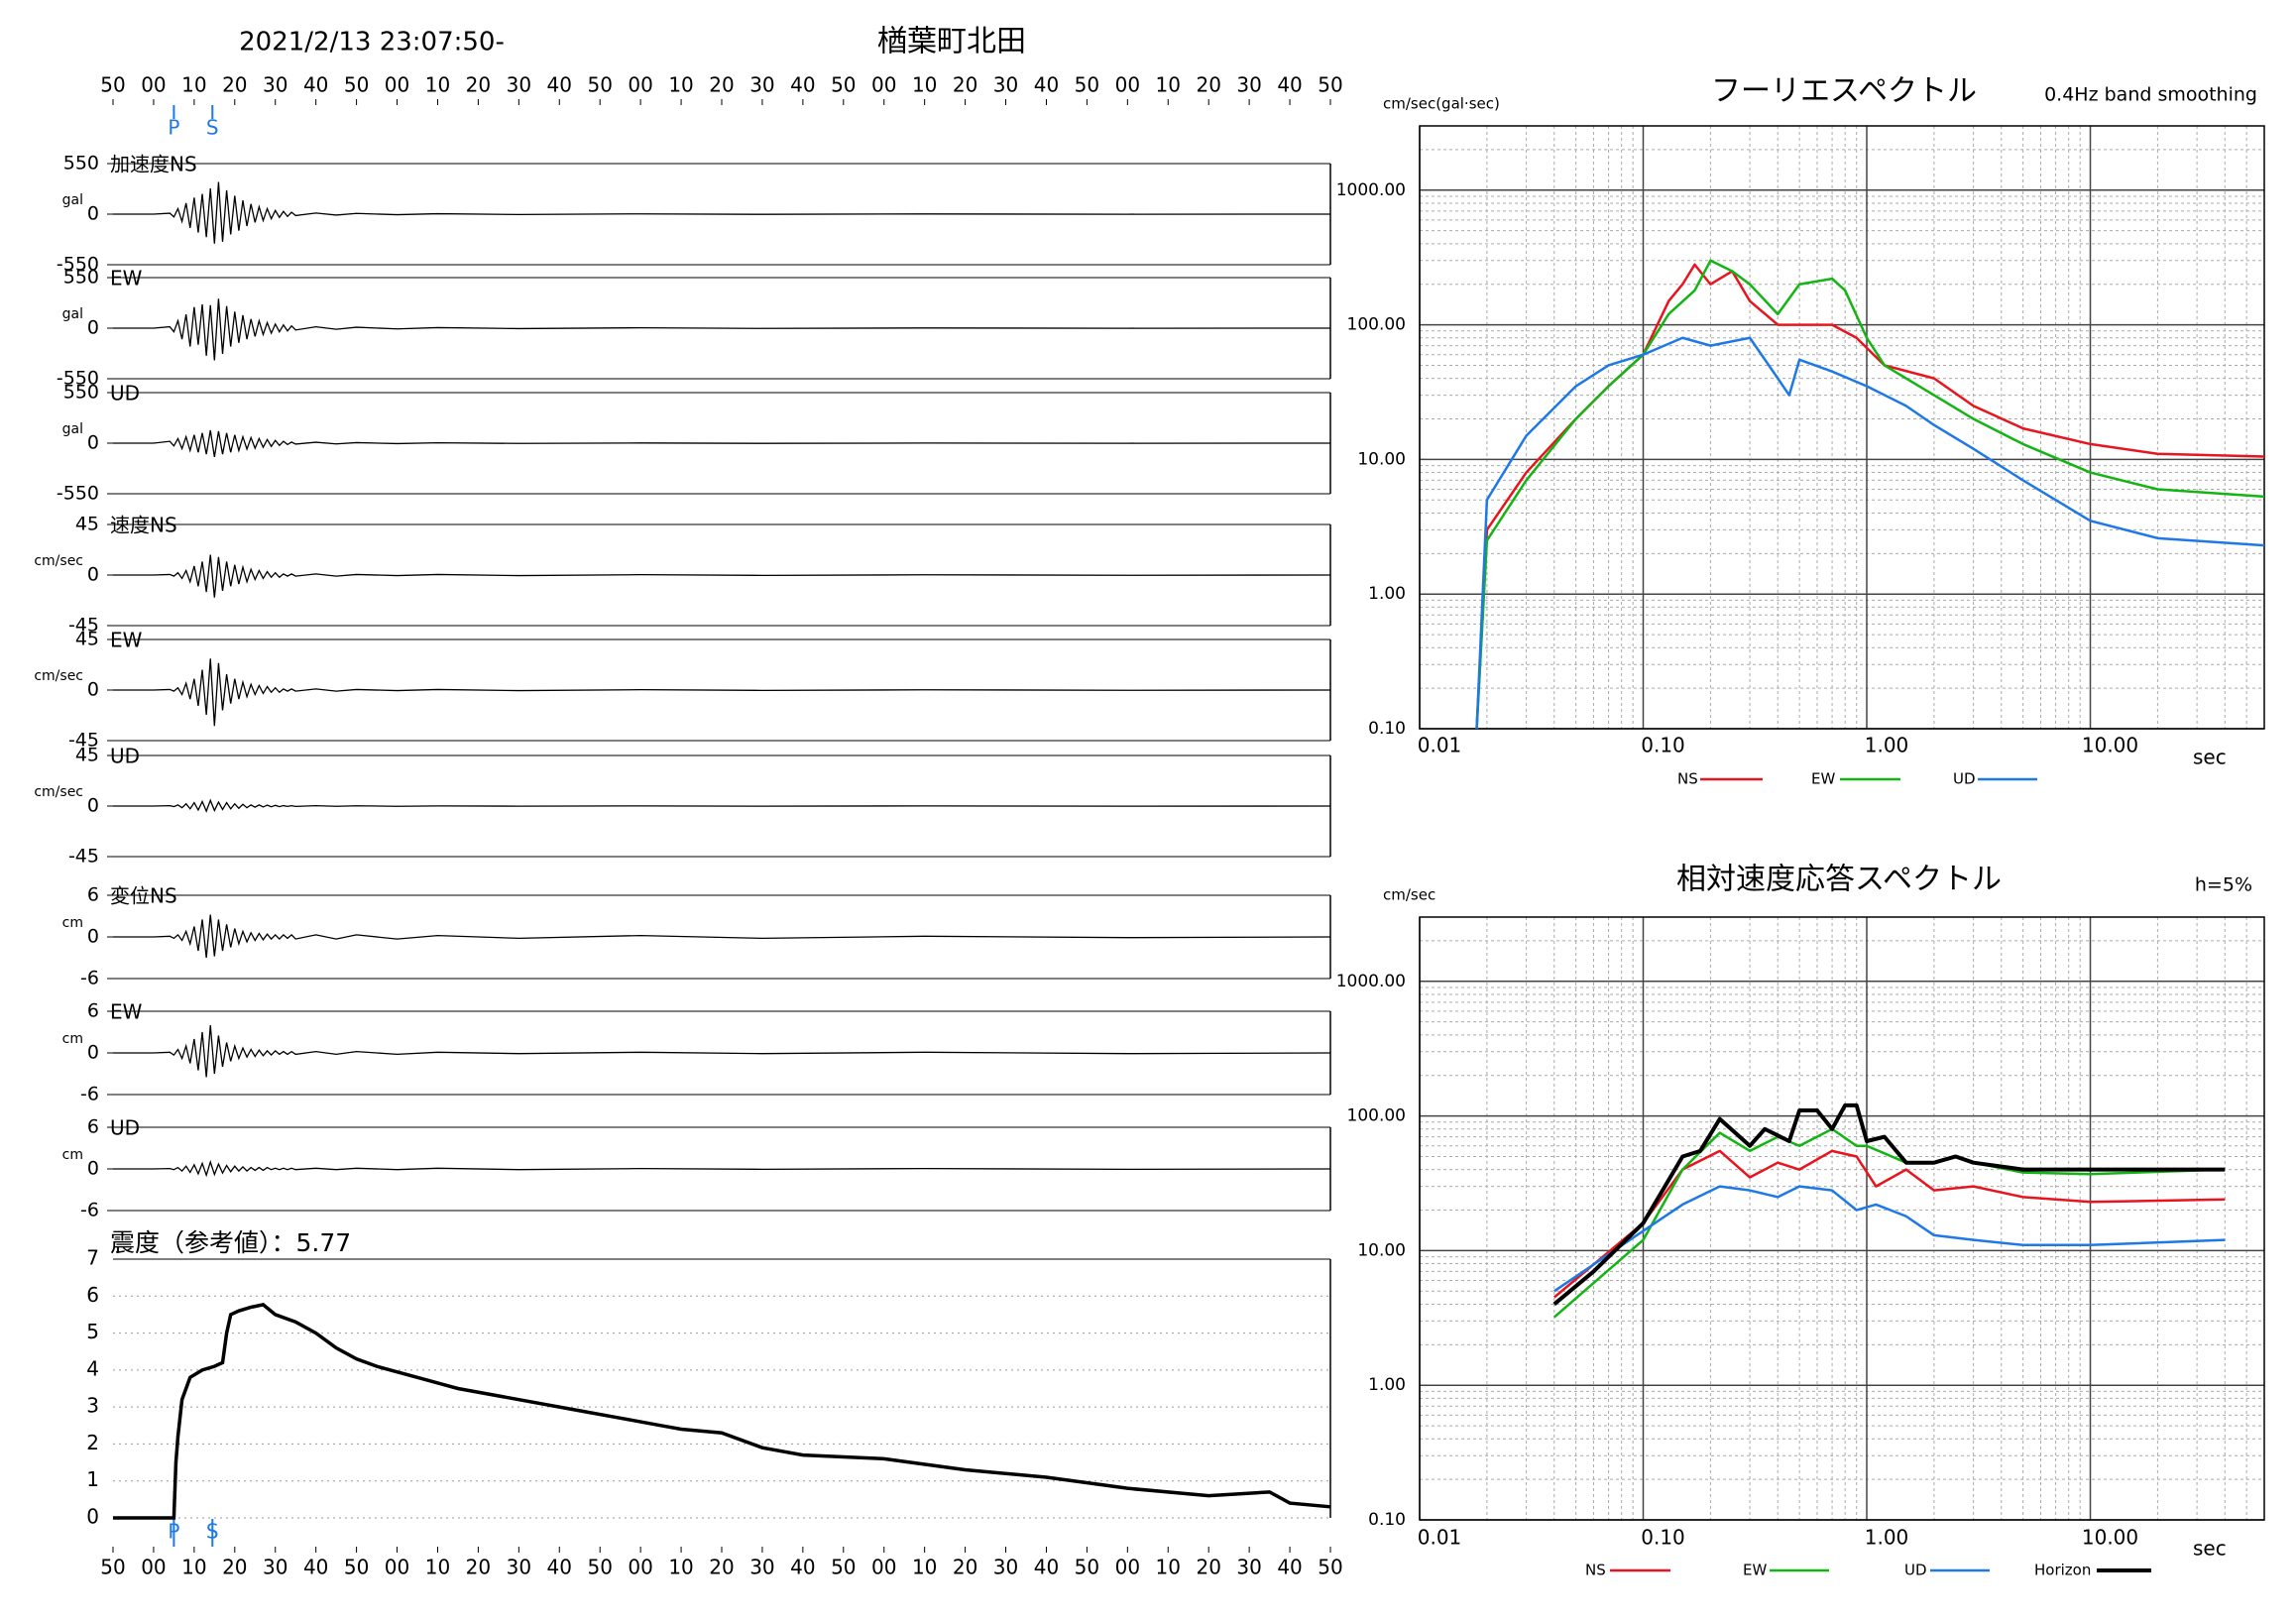  I want to click on y-axis-label: cm/sec, so click(1409, 895).